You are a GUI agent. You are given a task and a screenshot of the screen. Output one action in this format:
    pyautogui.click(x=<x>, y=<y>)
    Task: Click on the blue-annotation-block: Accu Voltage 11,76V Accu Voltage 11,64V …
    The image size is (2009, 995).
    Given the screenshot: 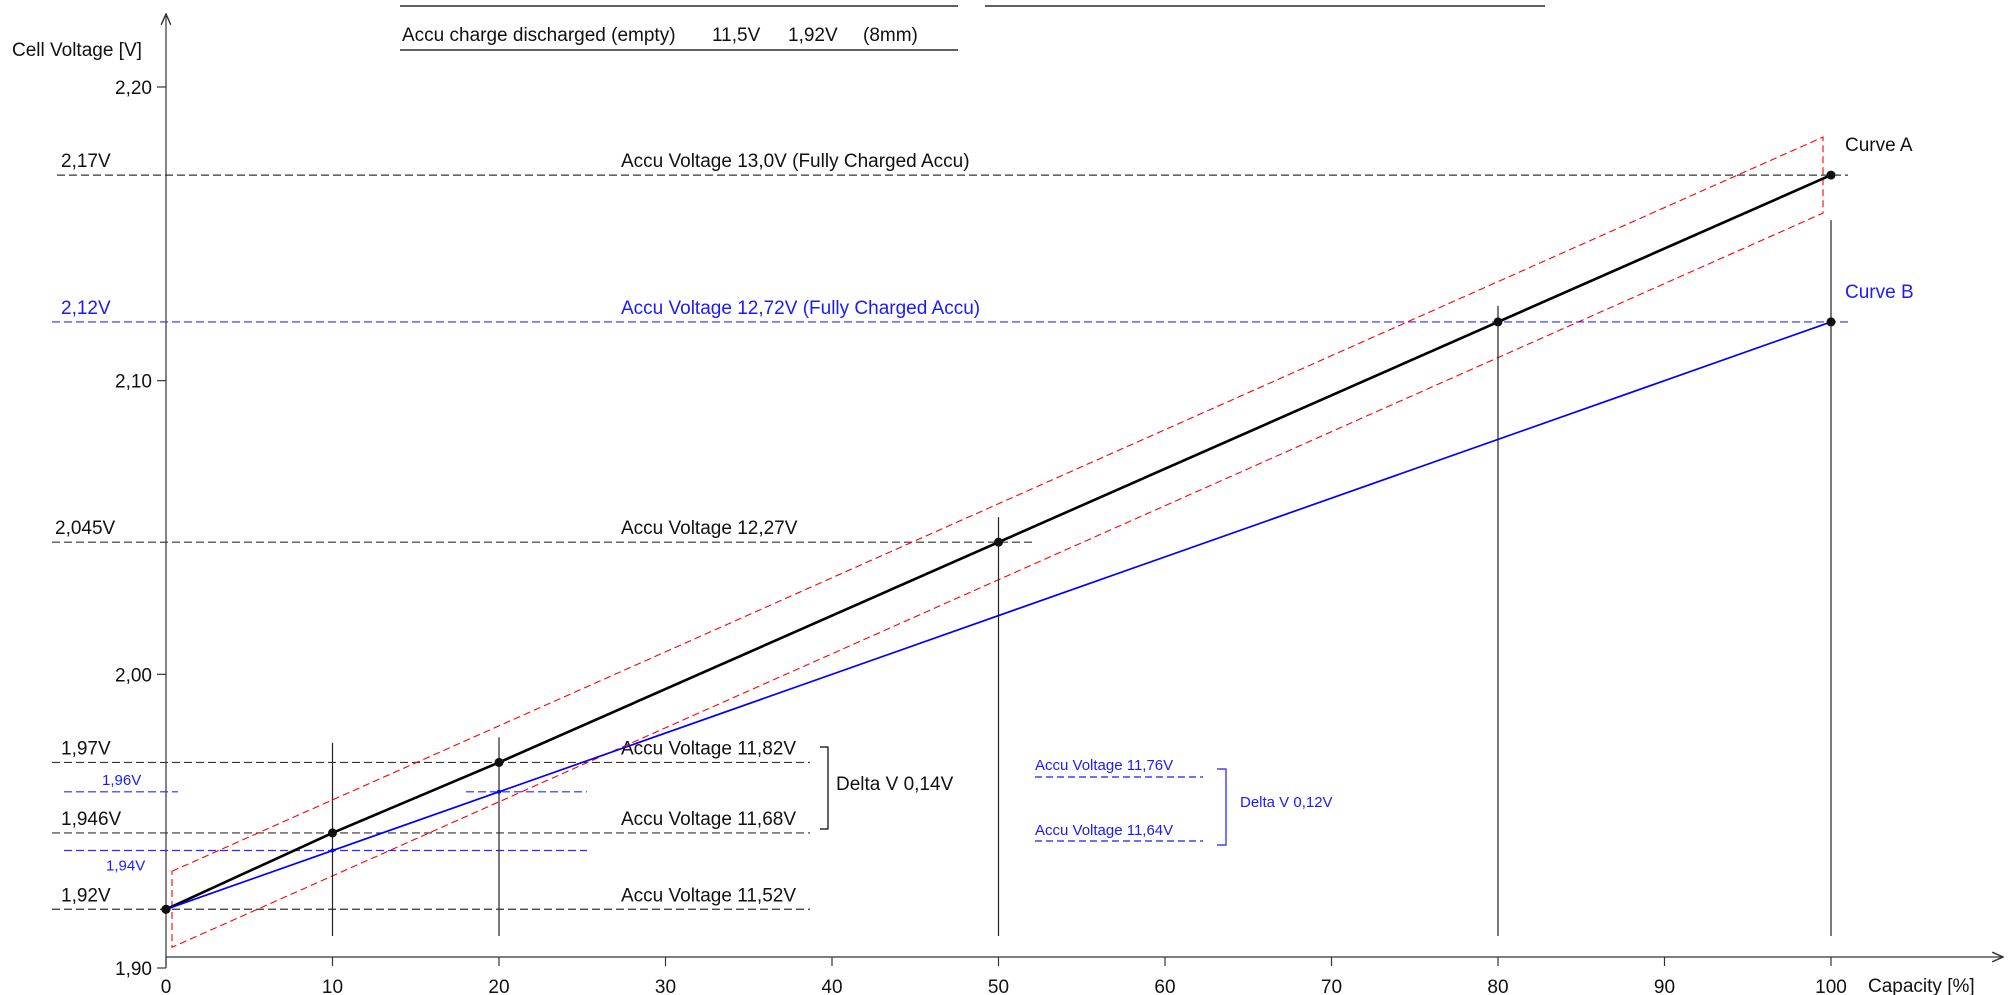 What is the action you would take?
    pyautogui.click(x=1184, y=801)
    